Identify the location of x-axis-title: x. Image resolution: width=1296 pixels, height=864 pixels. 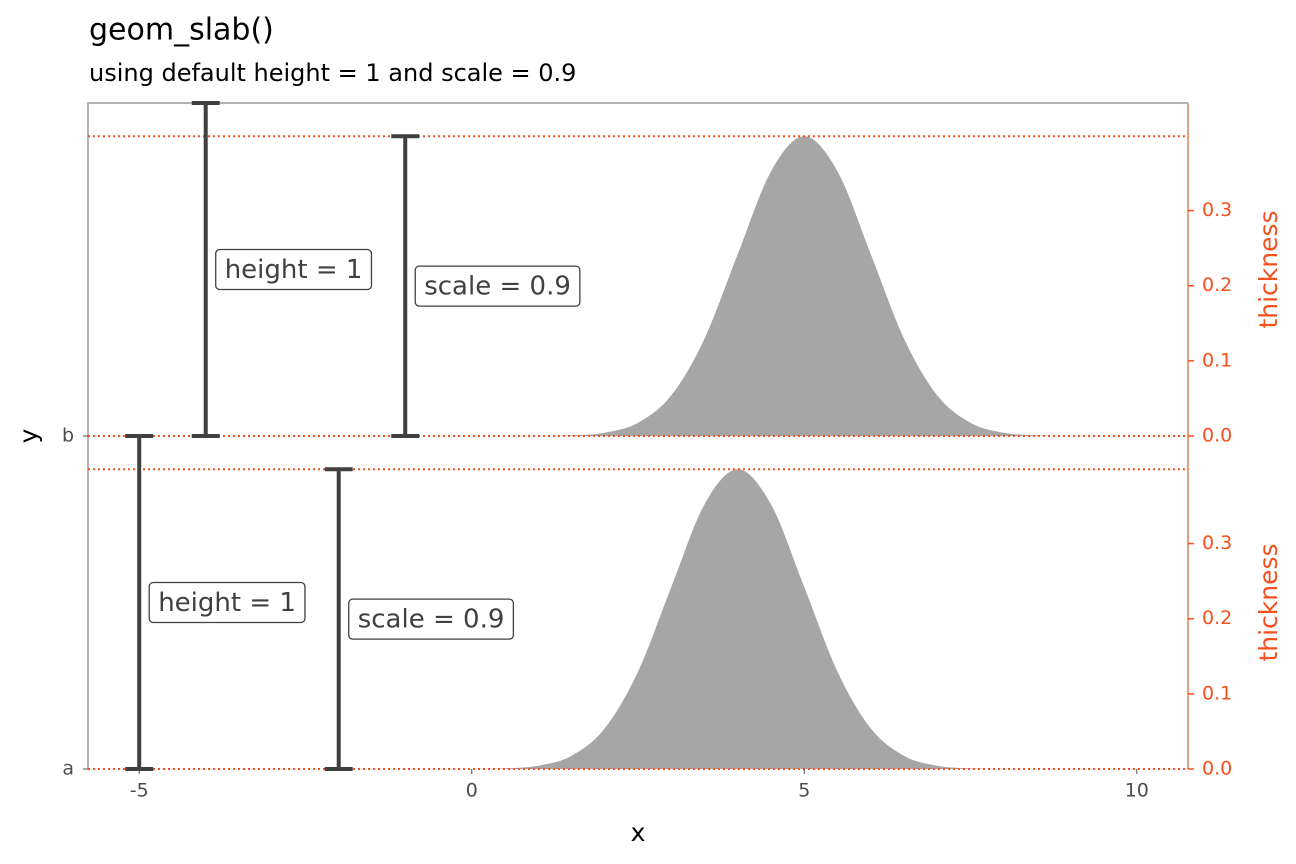
(638, 832).